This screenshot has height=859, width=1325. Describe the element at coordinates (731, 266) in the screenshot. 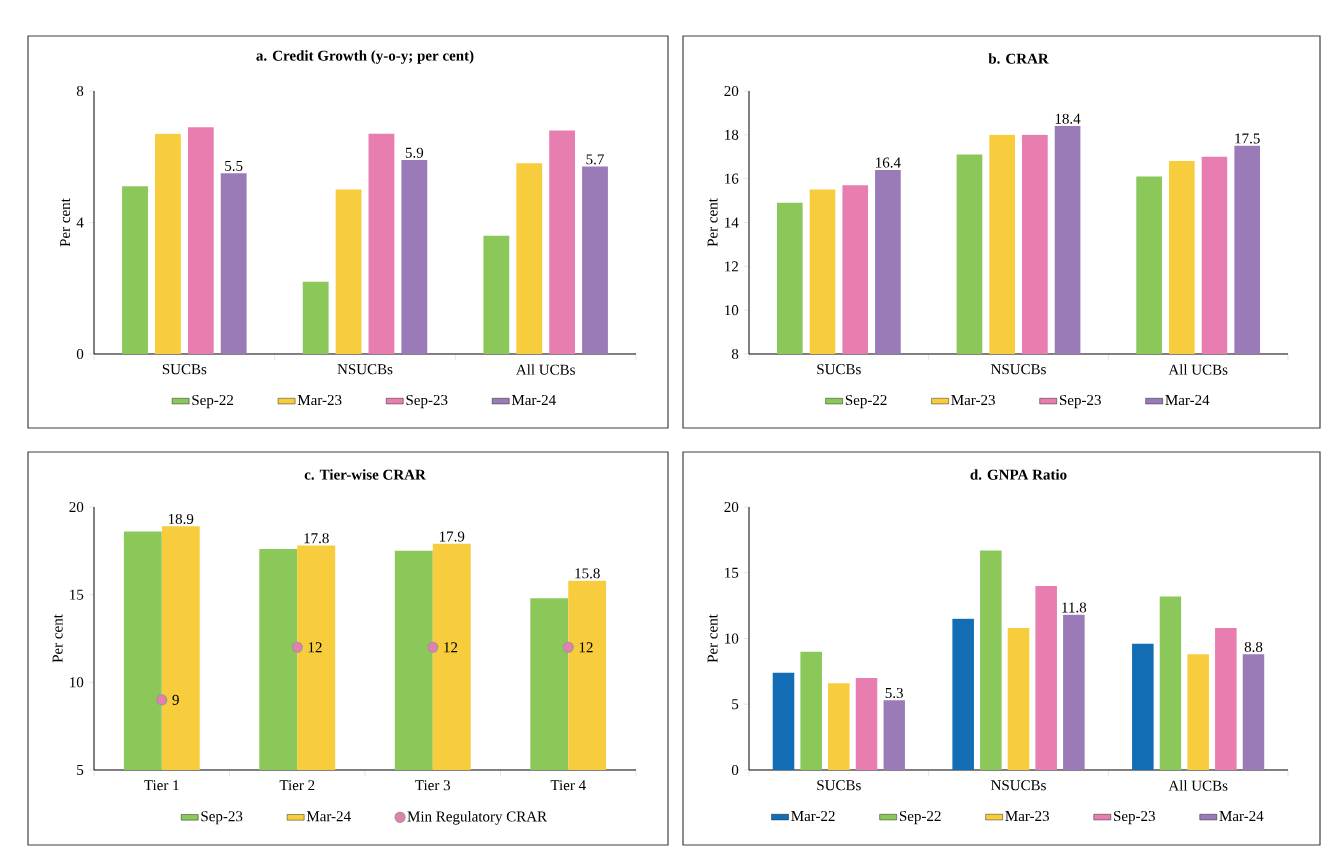

I see `y-tick-label: 12` at that location.